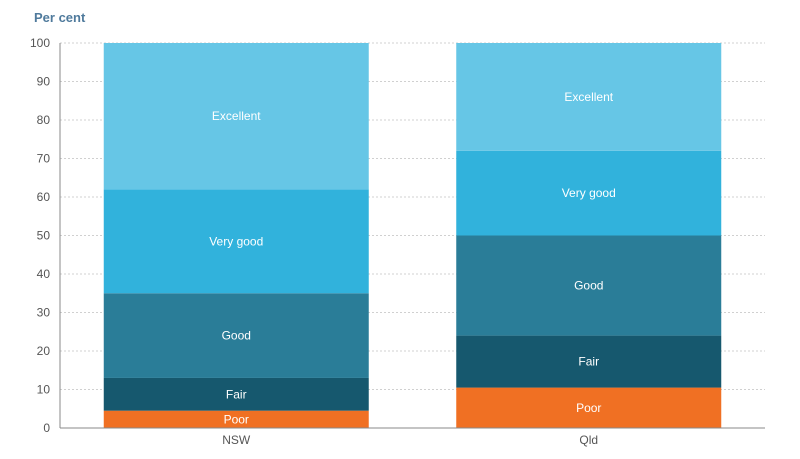 Image resolution: width=800 pixels, height=459 pixels. Describe the element at coordinates (44, 274) in the screenshot. I see `y-tick-label: 40` at that location.